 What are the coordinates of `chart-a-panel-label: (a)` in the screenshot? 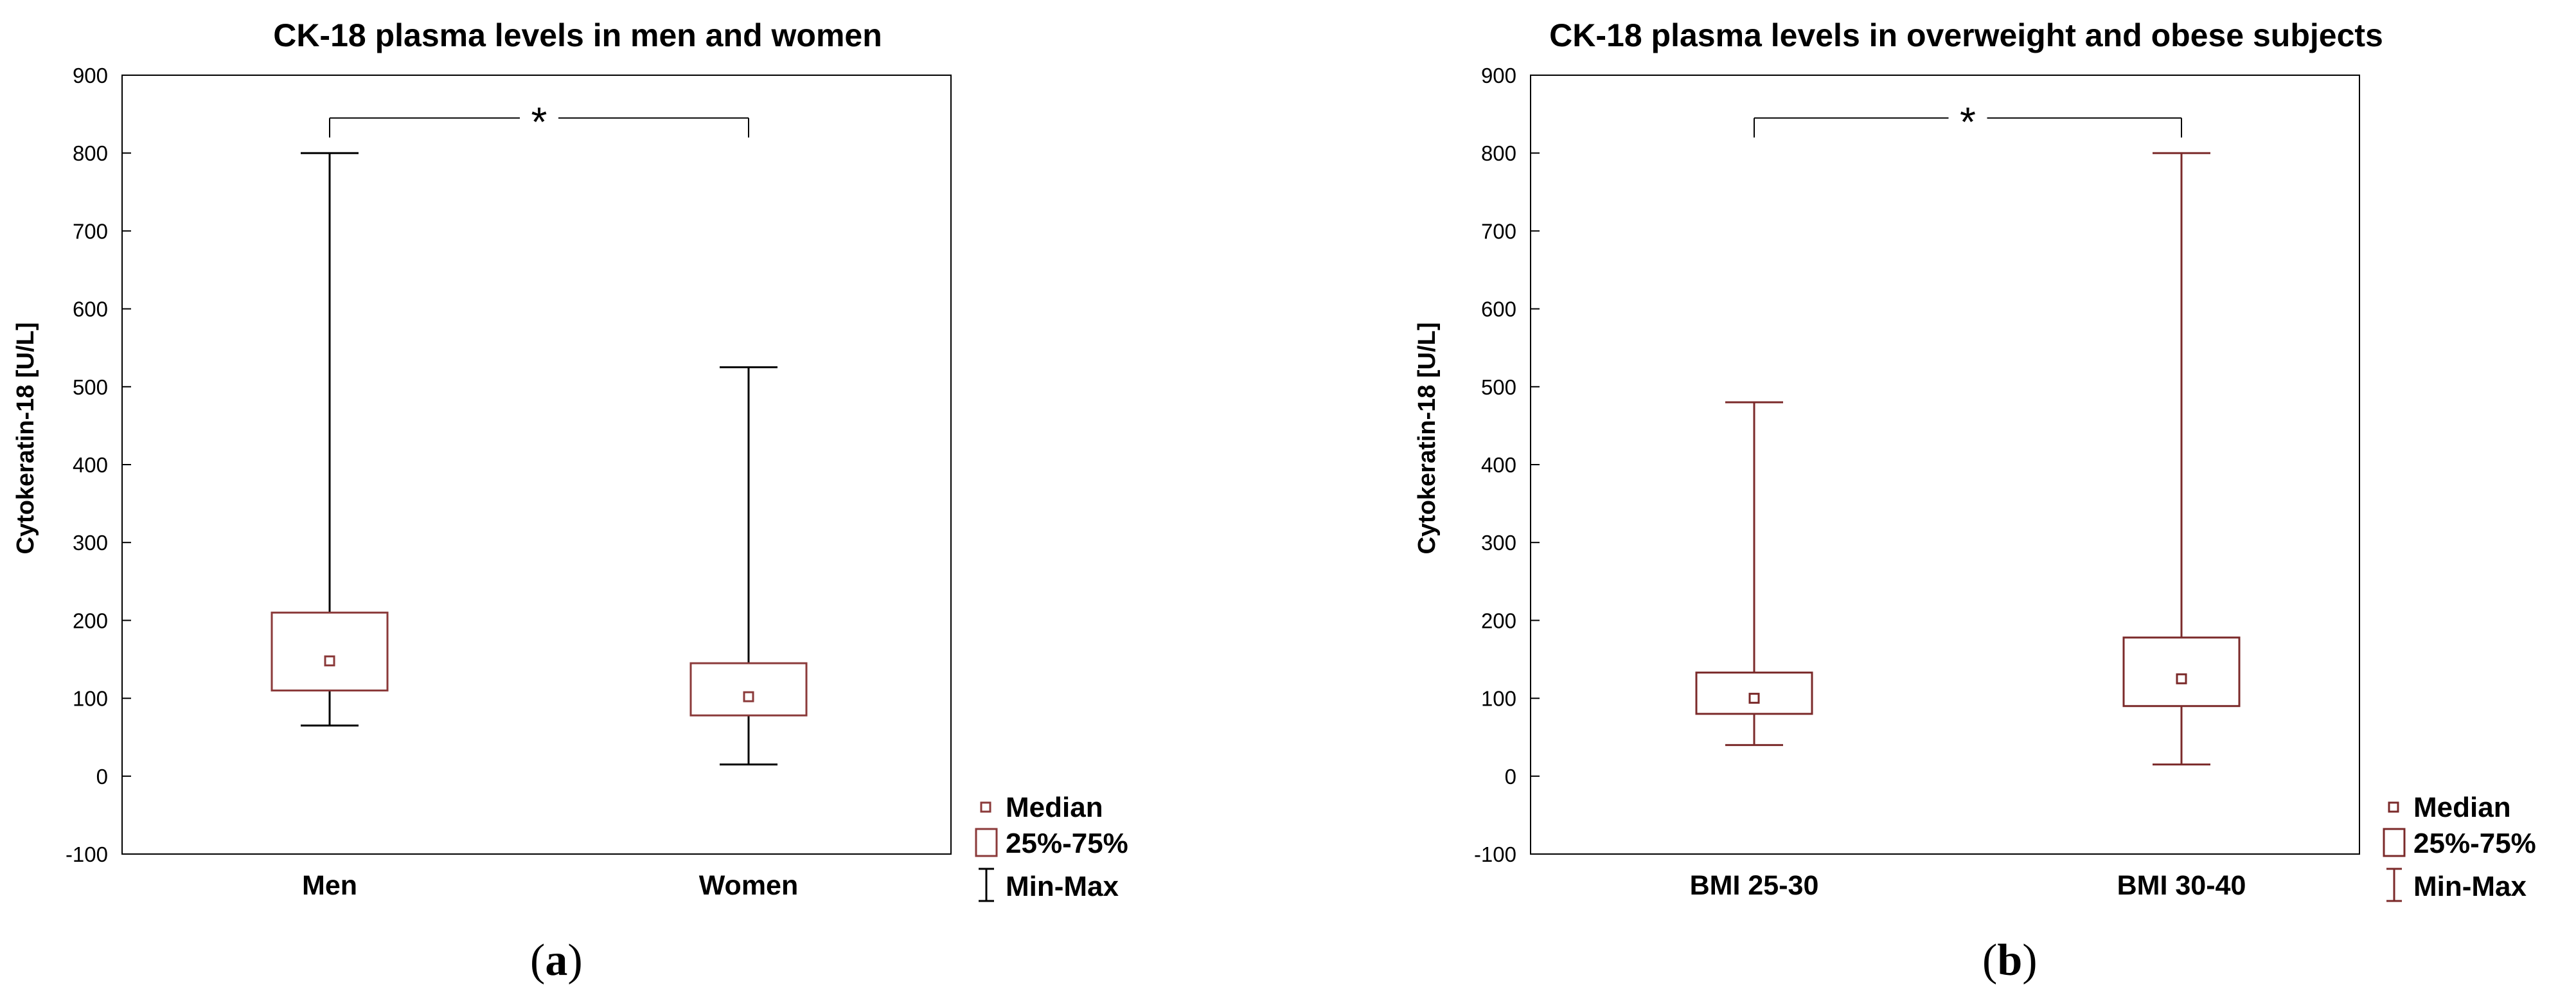 It's located at (557, 960).